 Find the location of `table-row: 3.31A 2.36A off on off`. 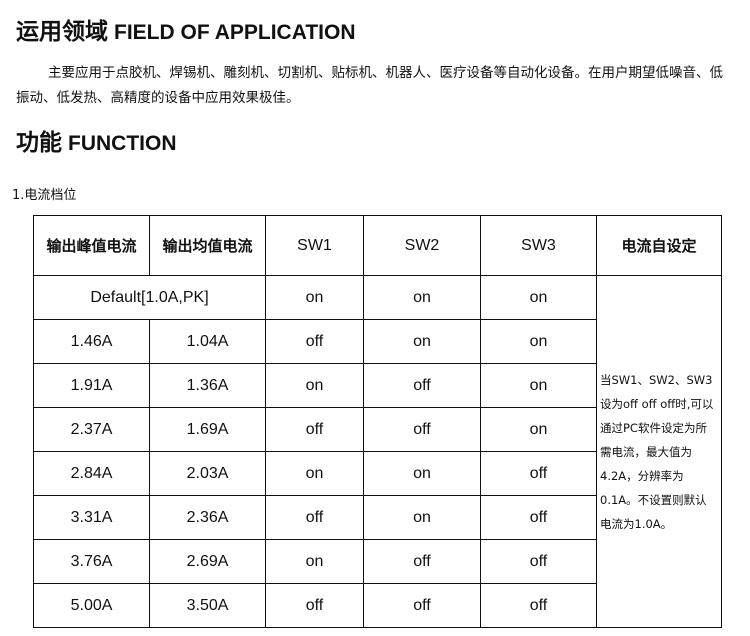

table-row: 3.31A 2.36A off on off is located at coordinates (377, 517).